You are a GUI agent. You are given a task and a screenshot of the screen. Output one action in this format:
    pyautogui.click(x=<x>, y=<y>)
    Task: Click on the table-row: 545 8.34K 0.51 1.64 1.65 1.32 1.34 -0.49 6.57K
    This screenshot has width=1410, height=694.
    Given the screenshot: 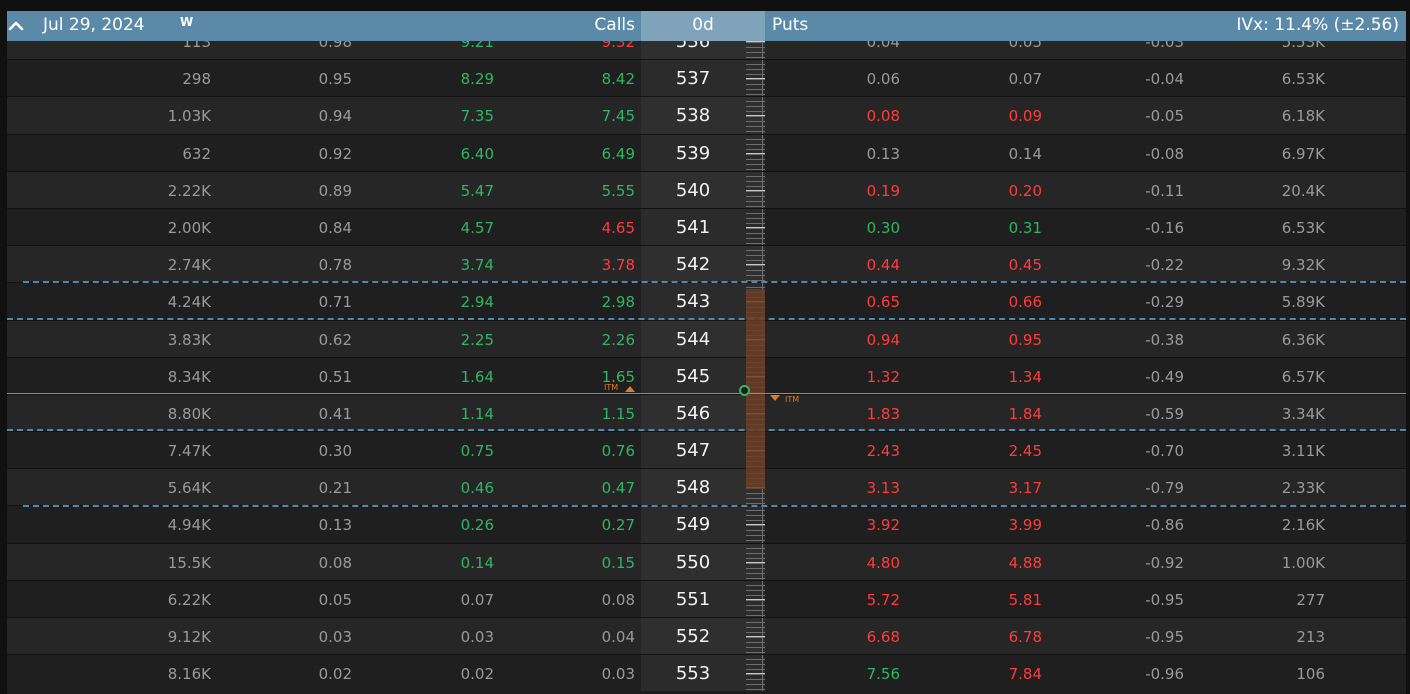 What is the action you would take?
    pyautogui.click(x=706, y=375)
    